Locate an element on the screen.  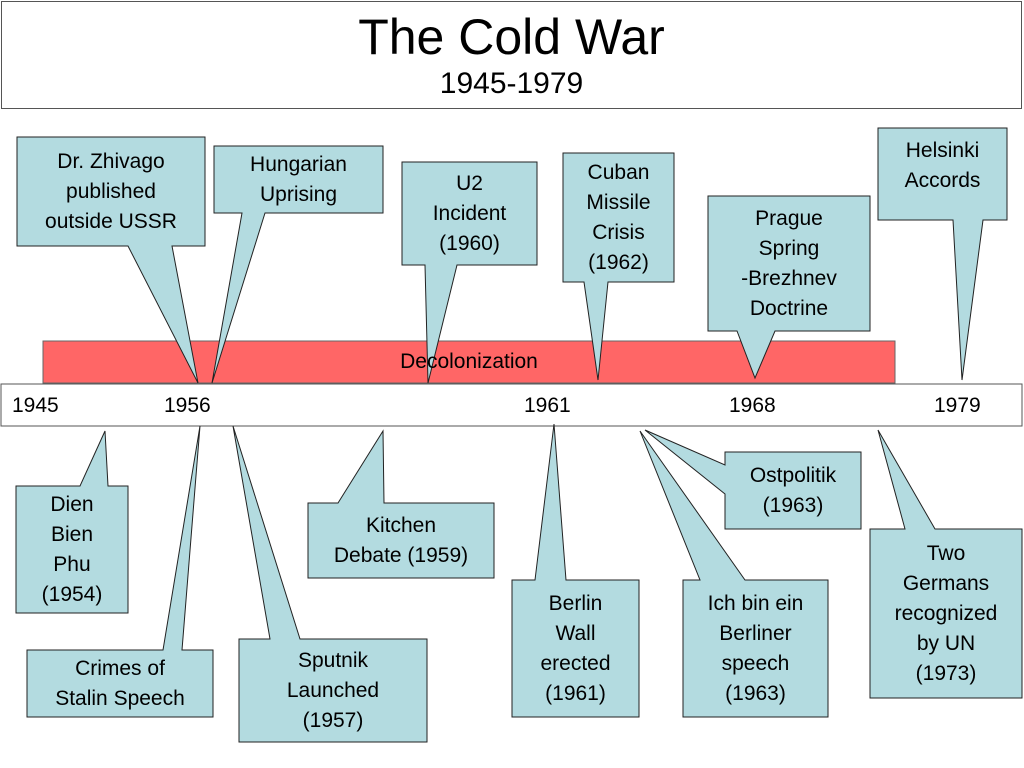
callout-two-germans is located at coordinates (946, 564).